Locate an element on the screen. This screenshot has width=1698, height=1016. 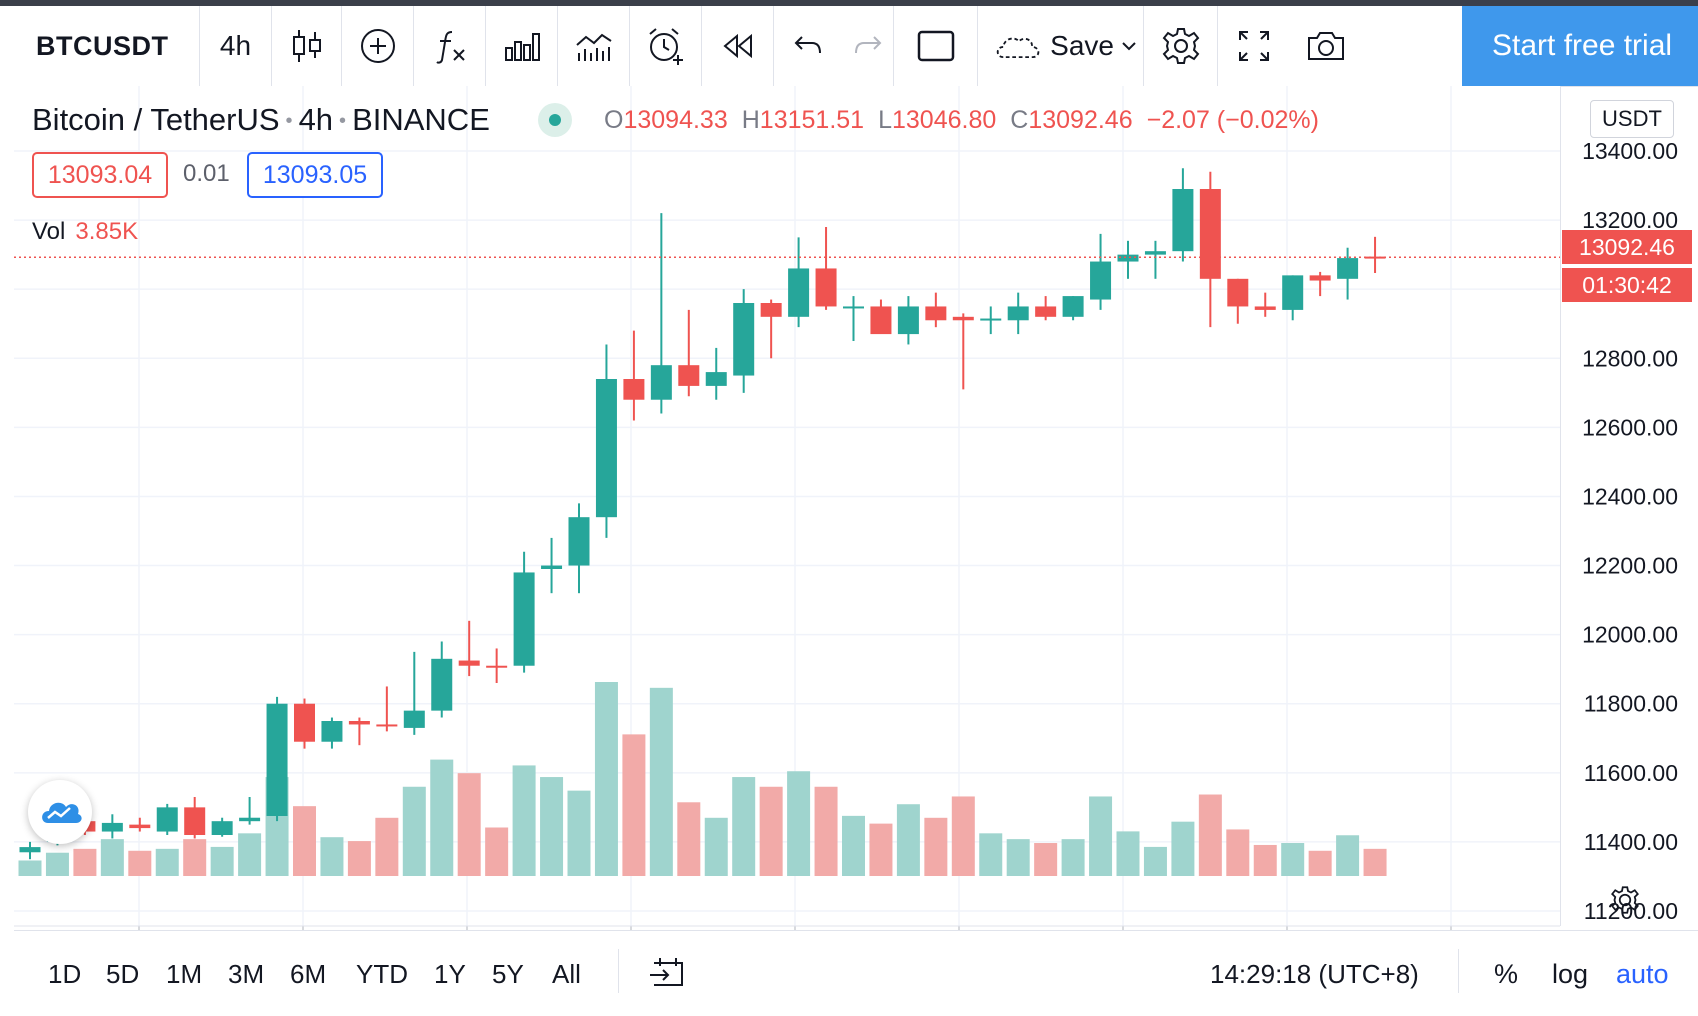
replay-button is located at coordinates (738, 46).